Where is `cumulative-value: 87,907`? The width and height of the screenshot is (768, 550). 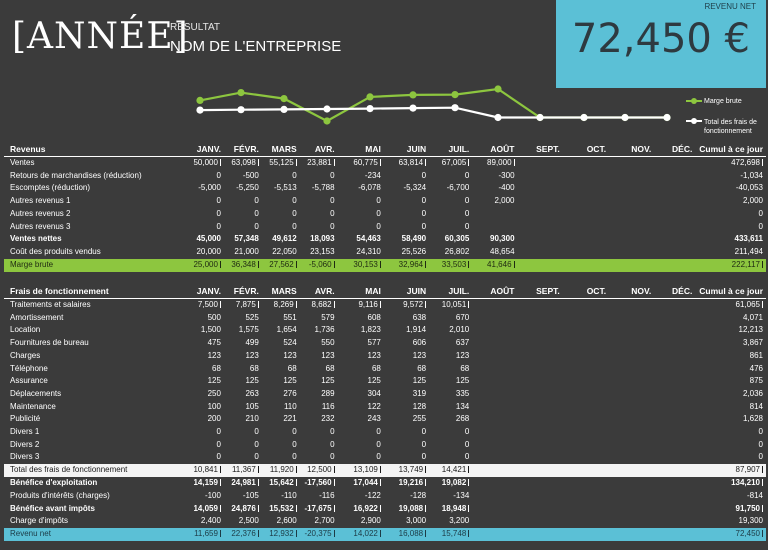
cumulative-value: 87,907 is located at coordinates (730, 471).